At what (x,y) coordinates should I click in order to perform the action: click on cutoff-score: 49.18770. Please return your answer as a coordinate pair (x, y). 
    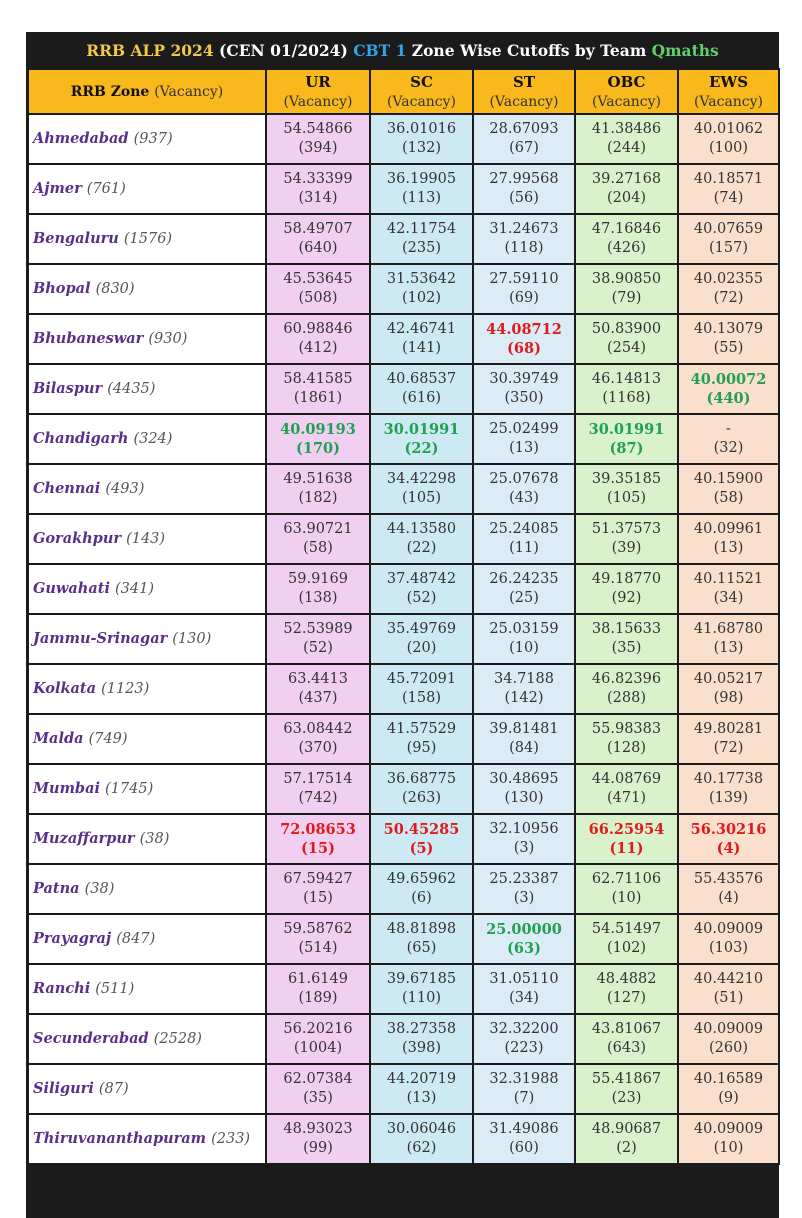
    Looking at the image, I should click on (626, 578).